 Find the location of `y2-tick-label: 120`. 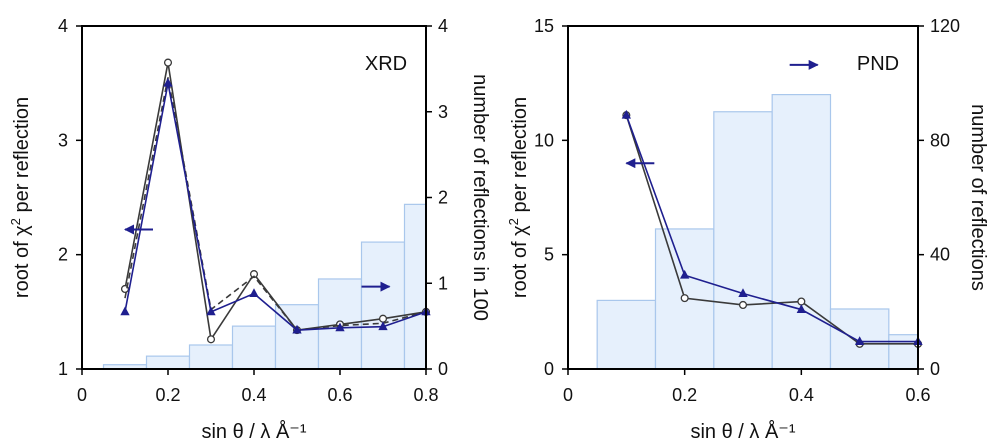

y2-tick-label: 120 is located at coordinates (945, 26).